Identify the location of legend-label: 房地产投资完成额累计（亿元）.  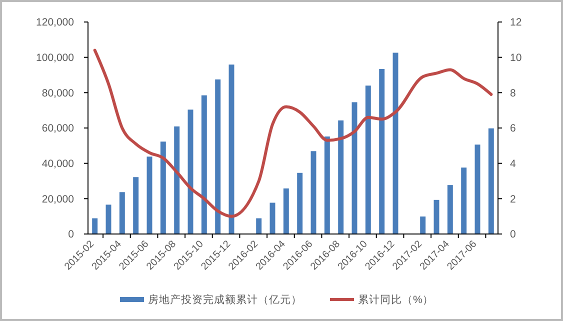
(225, 299).